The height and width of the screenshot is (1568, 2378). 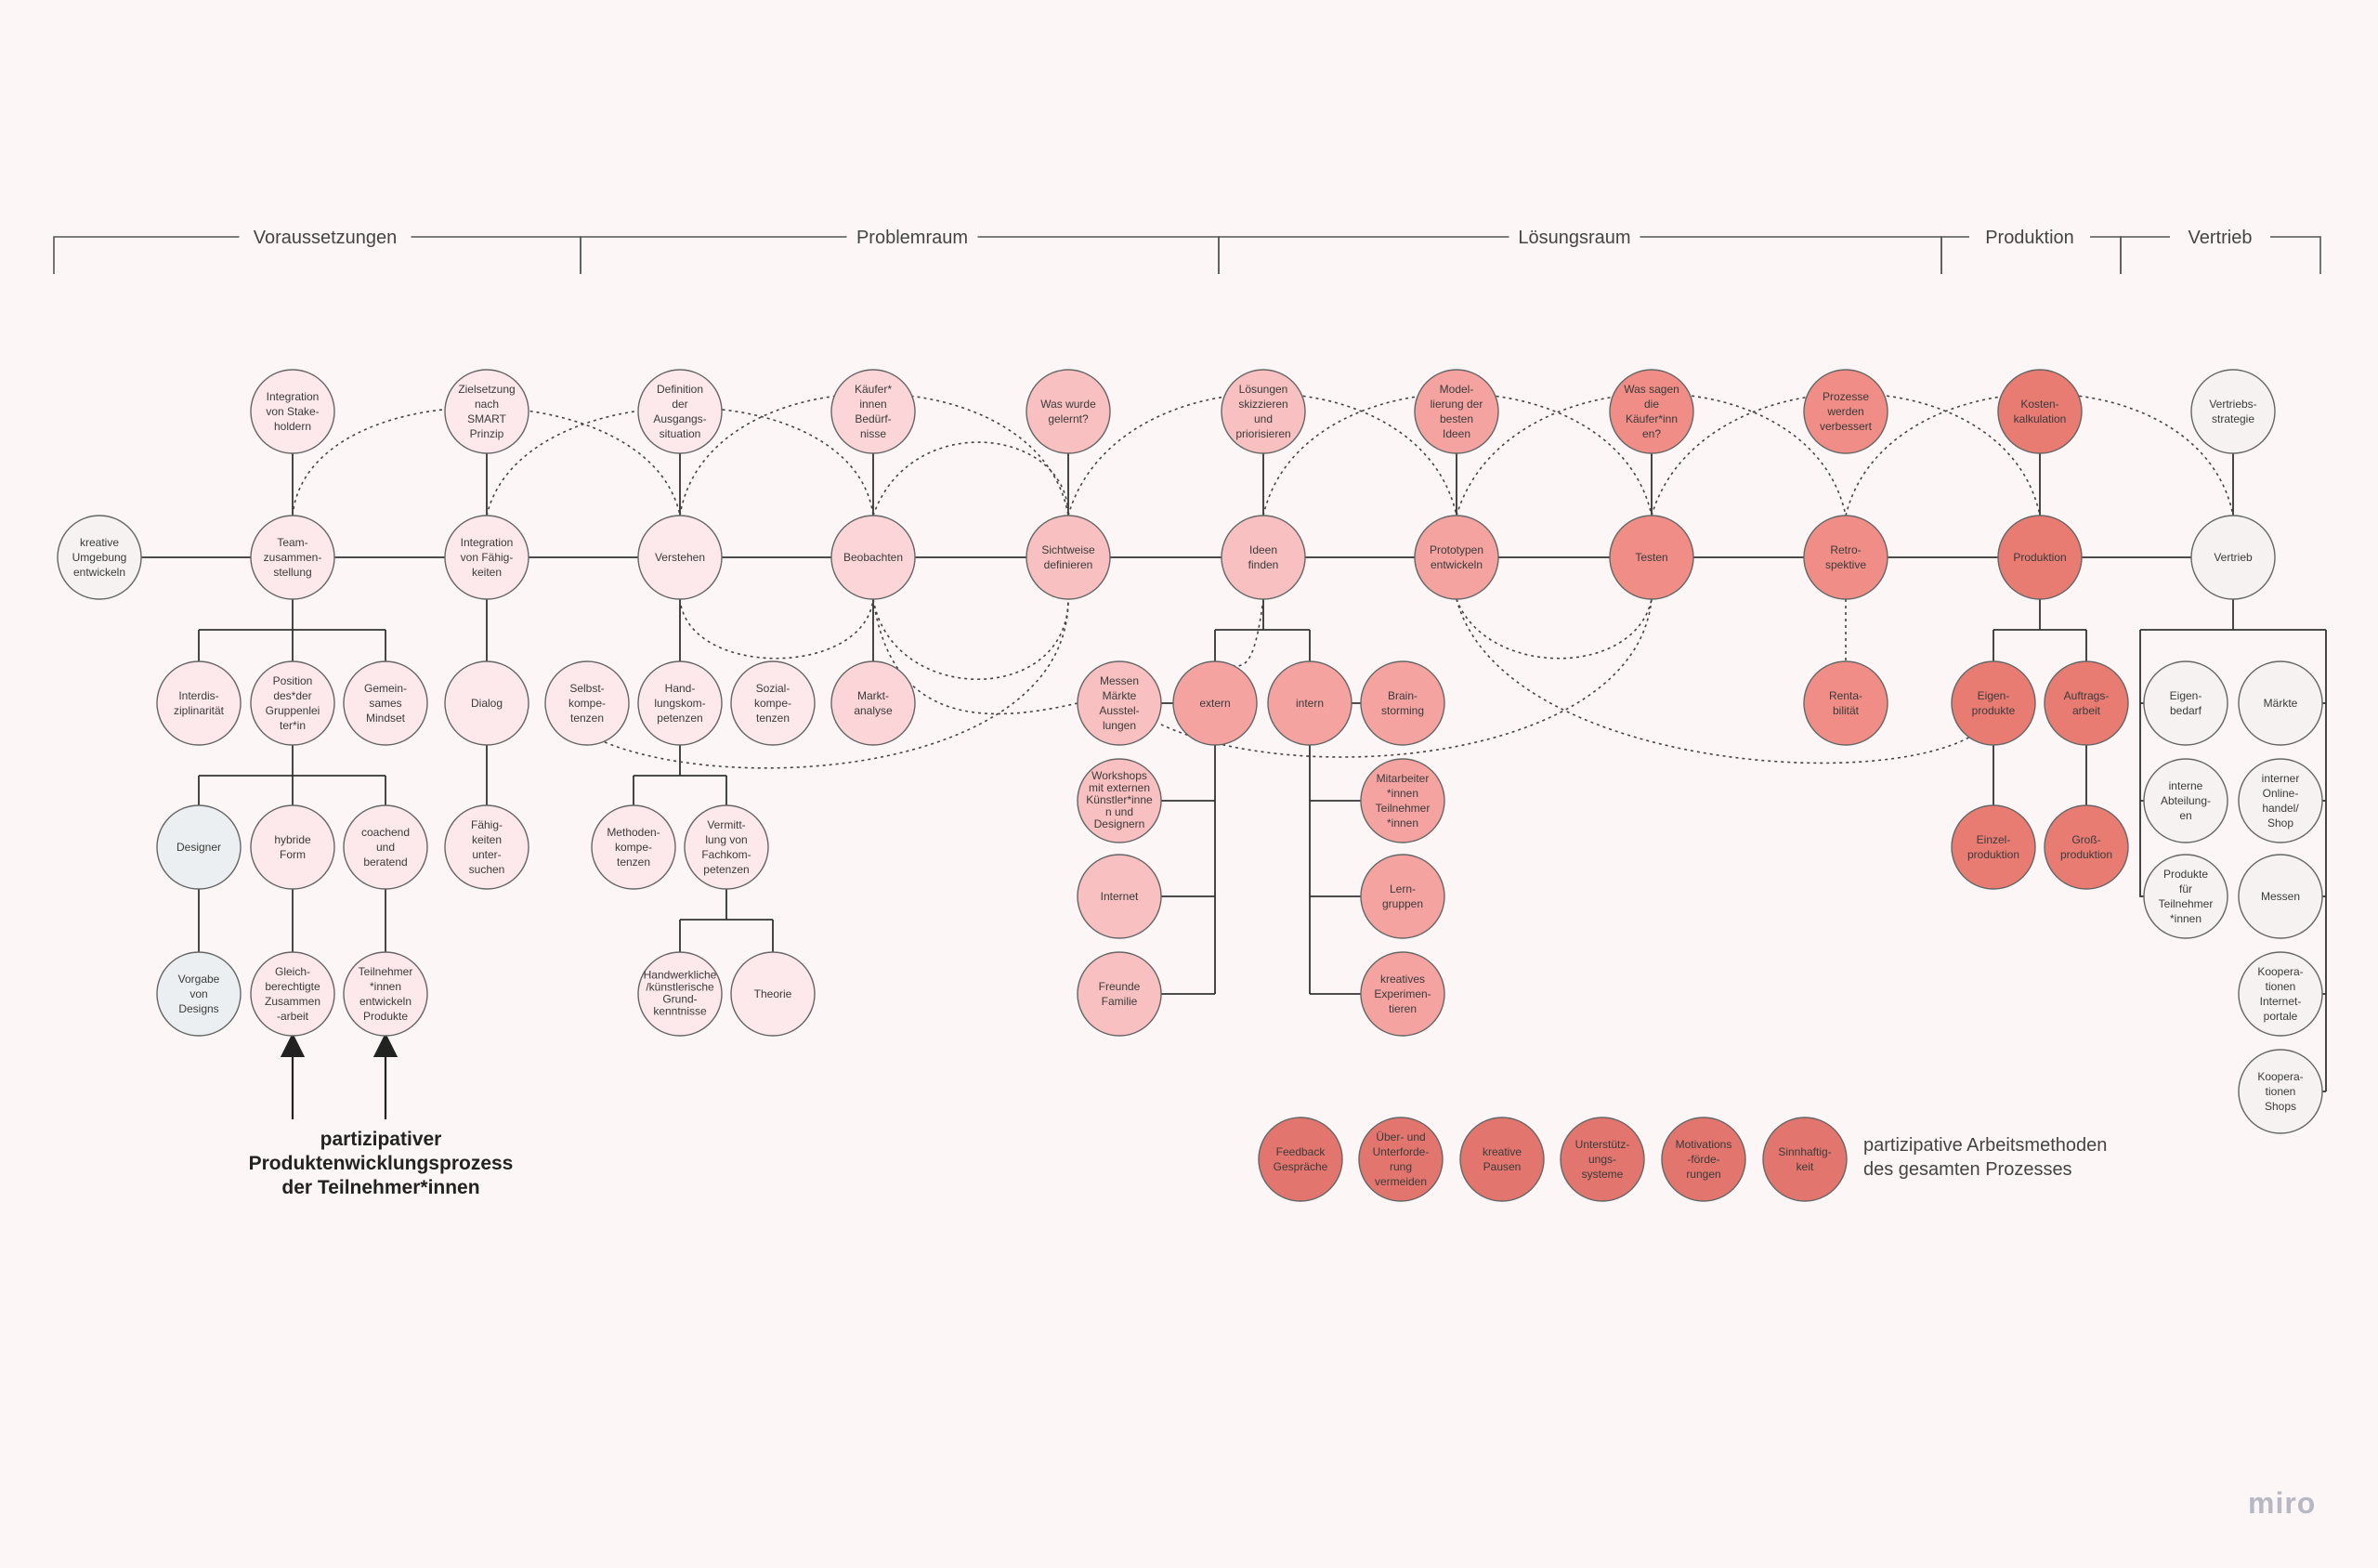 What do you see at coordinates (199, 703) in the screenshot?
I see `node-interdis: Interdis-ziplinarität` at bounding box center [199, 703].